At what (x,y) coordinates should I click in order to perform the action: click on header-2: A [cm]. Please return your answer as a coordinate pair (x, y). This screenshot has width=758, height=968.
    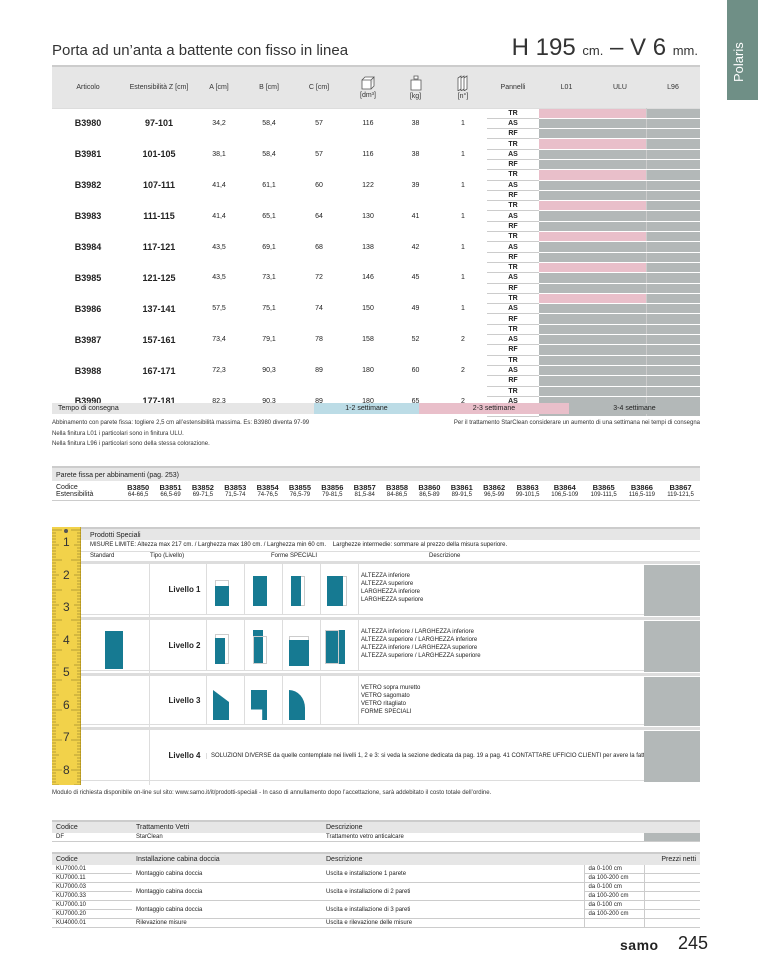
    Looking at the image, I should click on (219, 86).